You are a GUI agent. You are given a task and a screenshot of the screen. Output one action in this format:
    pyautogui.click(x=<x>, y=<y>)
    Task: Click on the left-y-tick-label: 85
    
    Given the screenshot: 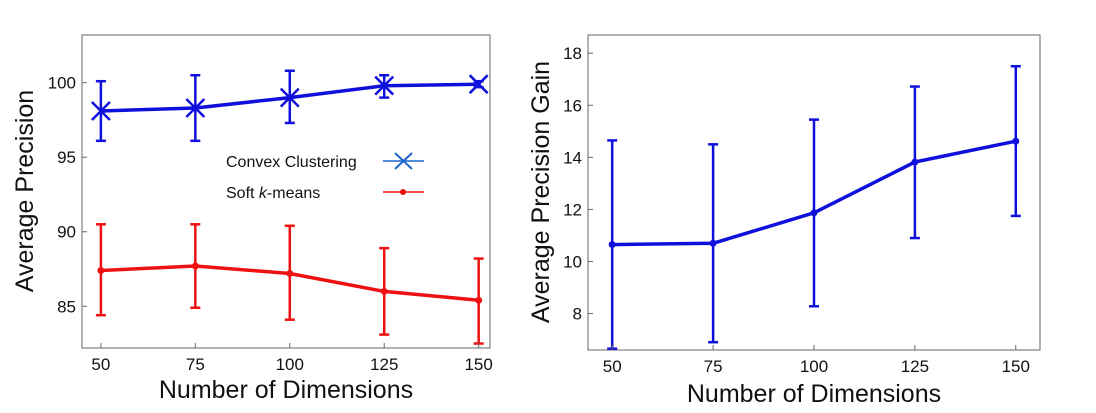 What is the action you would take?
    pyautogui.click(x=66, y=306)
    